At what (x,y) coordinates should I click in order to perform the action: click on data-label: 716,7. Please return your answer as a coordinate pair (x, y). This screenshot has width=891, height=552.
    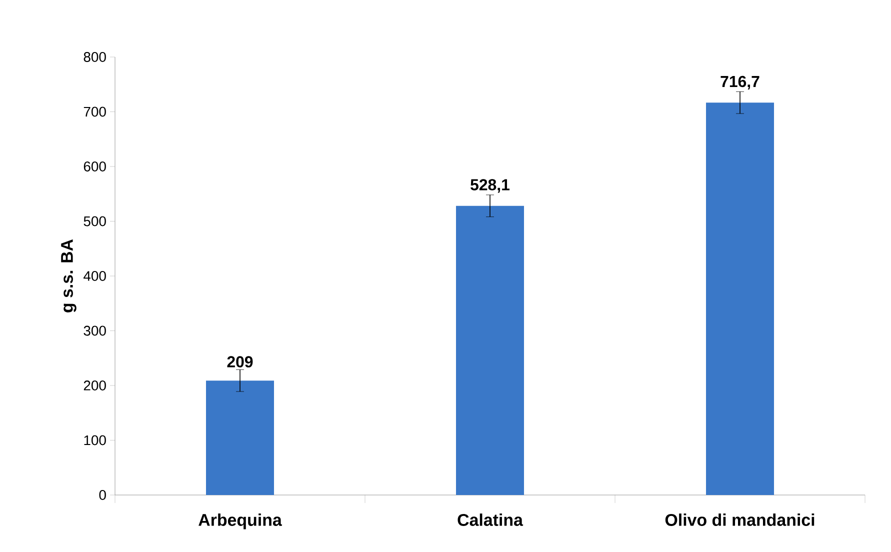
    Looking at the image, I should click on (740, 83).